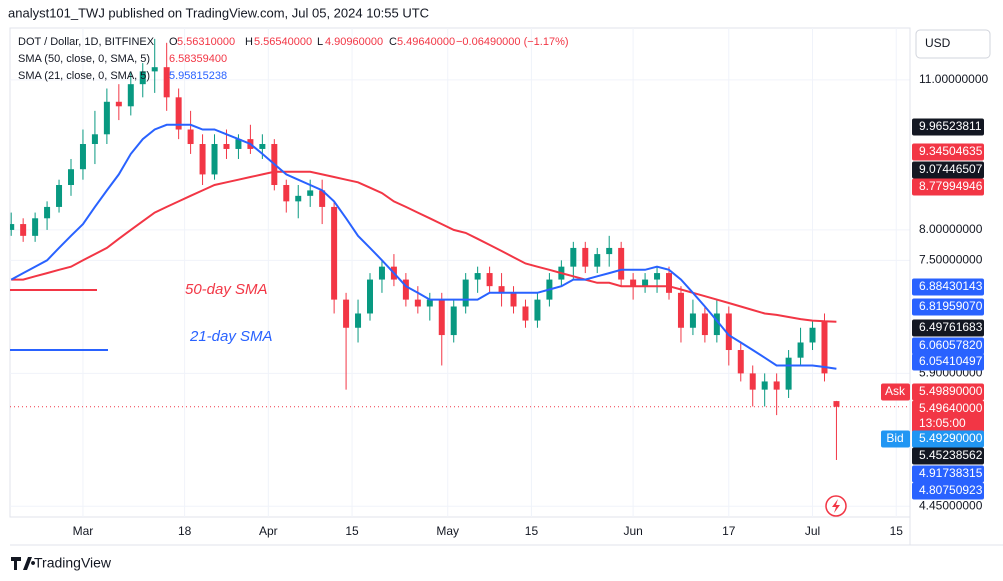 The image size is (1003, 581). I want to click on price-badge-label: 5.49640000, so click(951, 408).